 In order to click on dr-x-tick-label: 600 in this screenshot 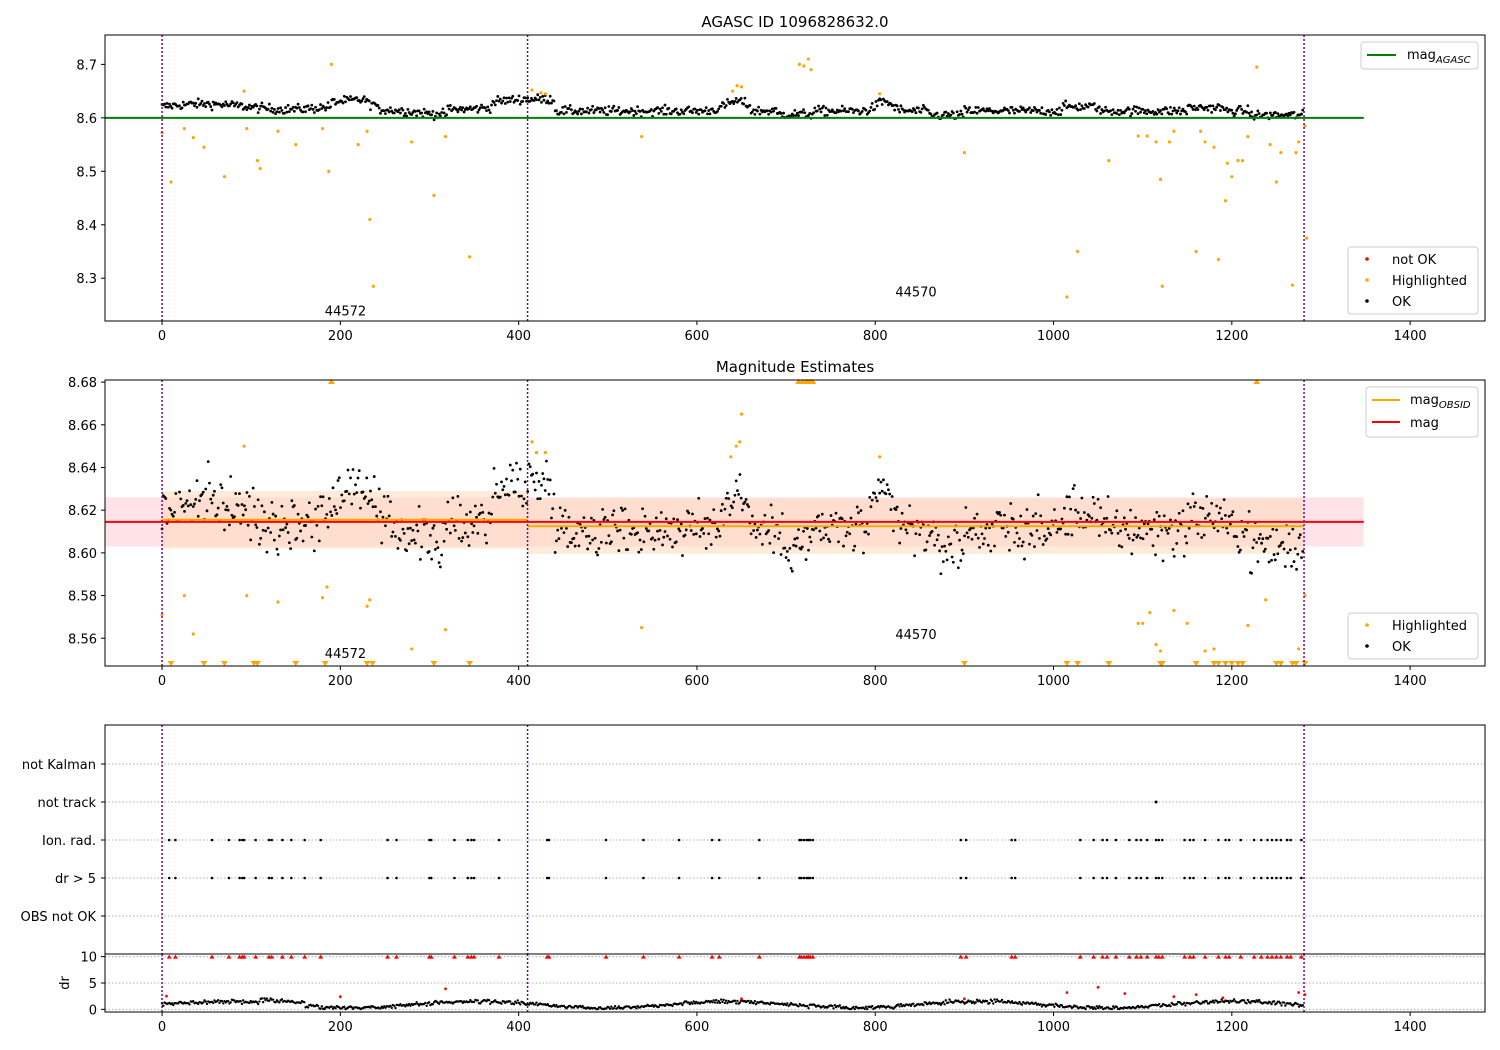, I will do `click(697, 1027)`.